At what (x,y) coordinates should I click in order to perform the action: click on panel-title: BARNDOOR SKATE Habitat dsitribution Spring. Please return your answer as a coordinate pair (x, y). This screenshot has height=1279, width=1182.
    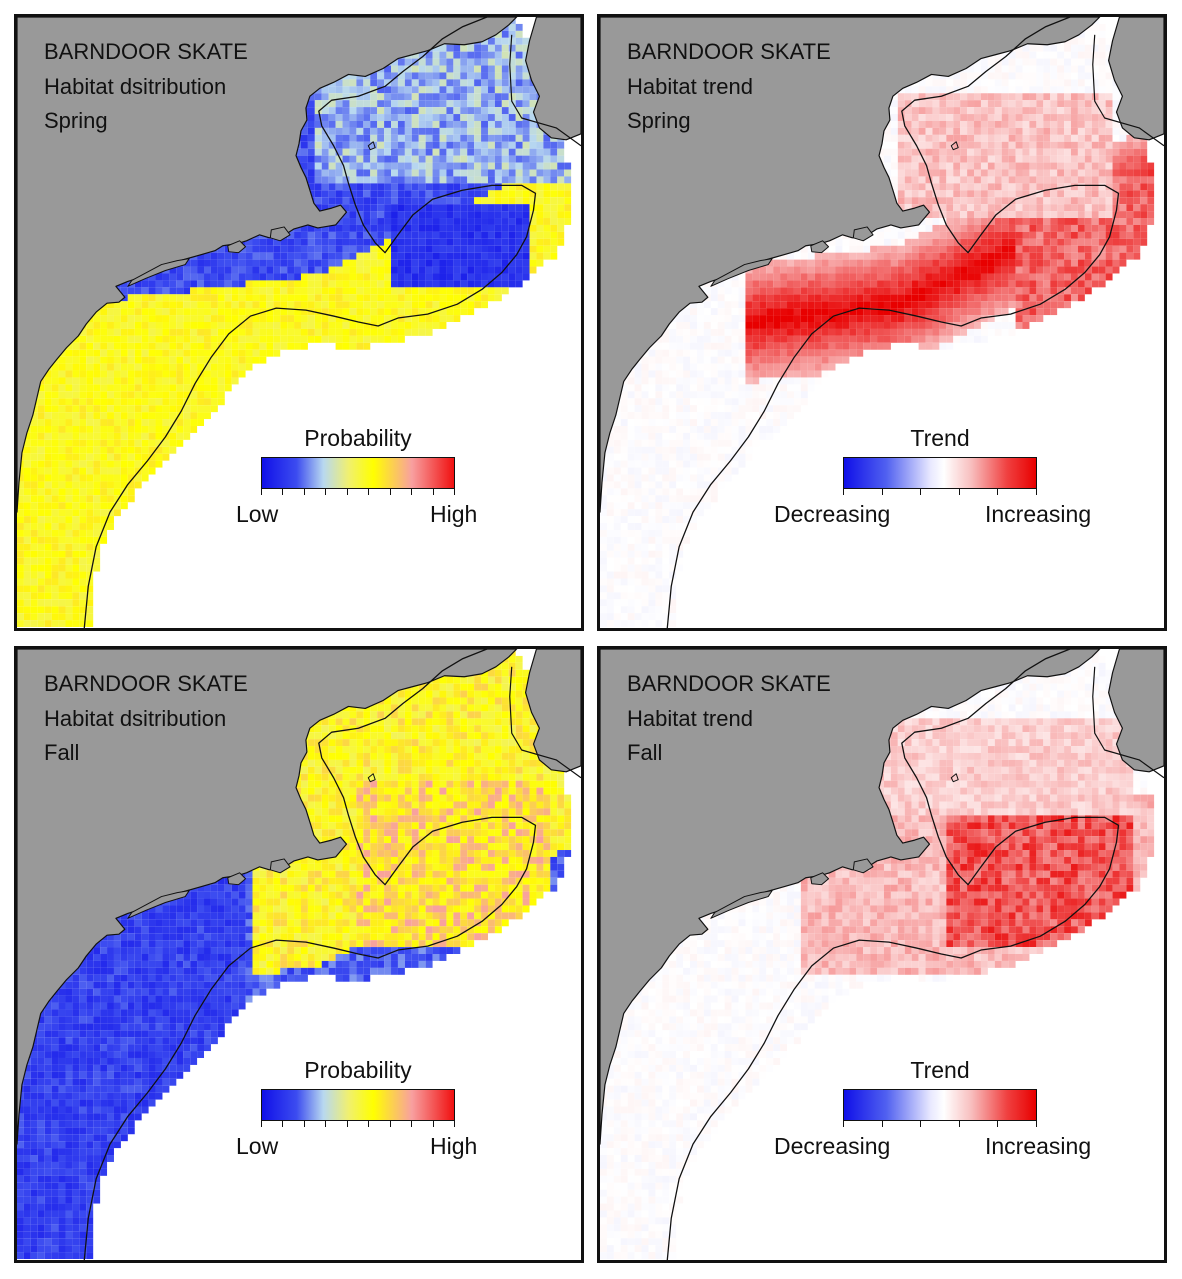
    Looking at the image, I should click on (146, 87).